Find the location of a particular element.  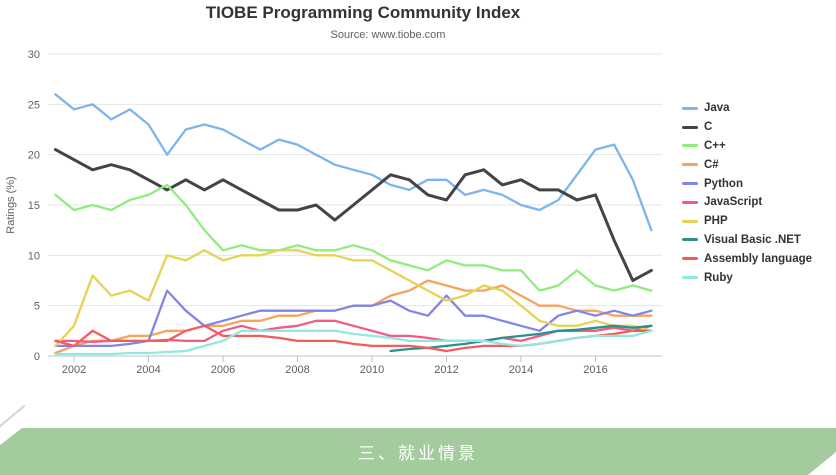

legend-item-assembly-language: Assembly language is located at coordinates (747, 258).